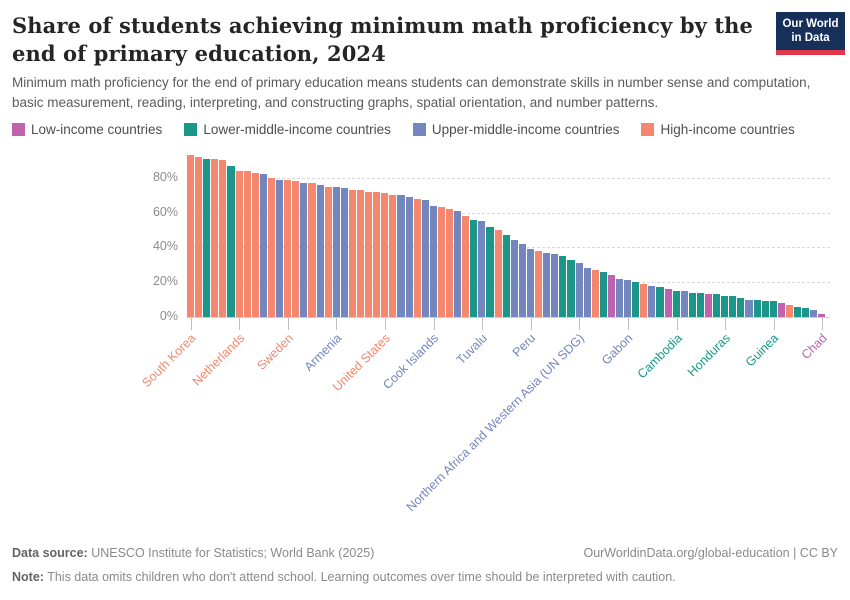 This screenshot has width=850, height=600. Describe the element at coordinates (579, 290) in the screenshot. I see `bar-northern-africa-and-western-asia-un-sdg-` at that location.